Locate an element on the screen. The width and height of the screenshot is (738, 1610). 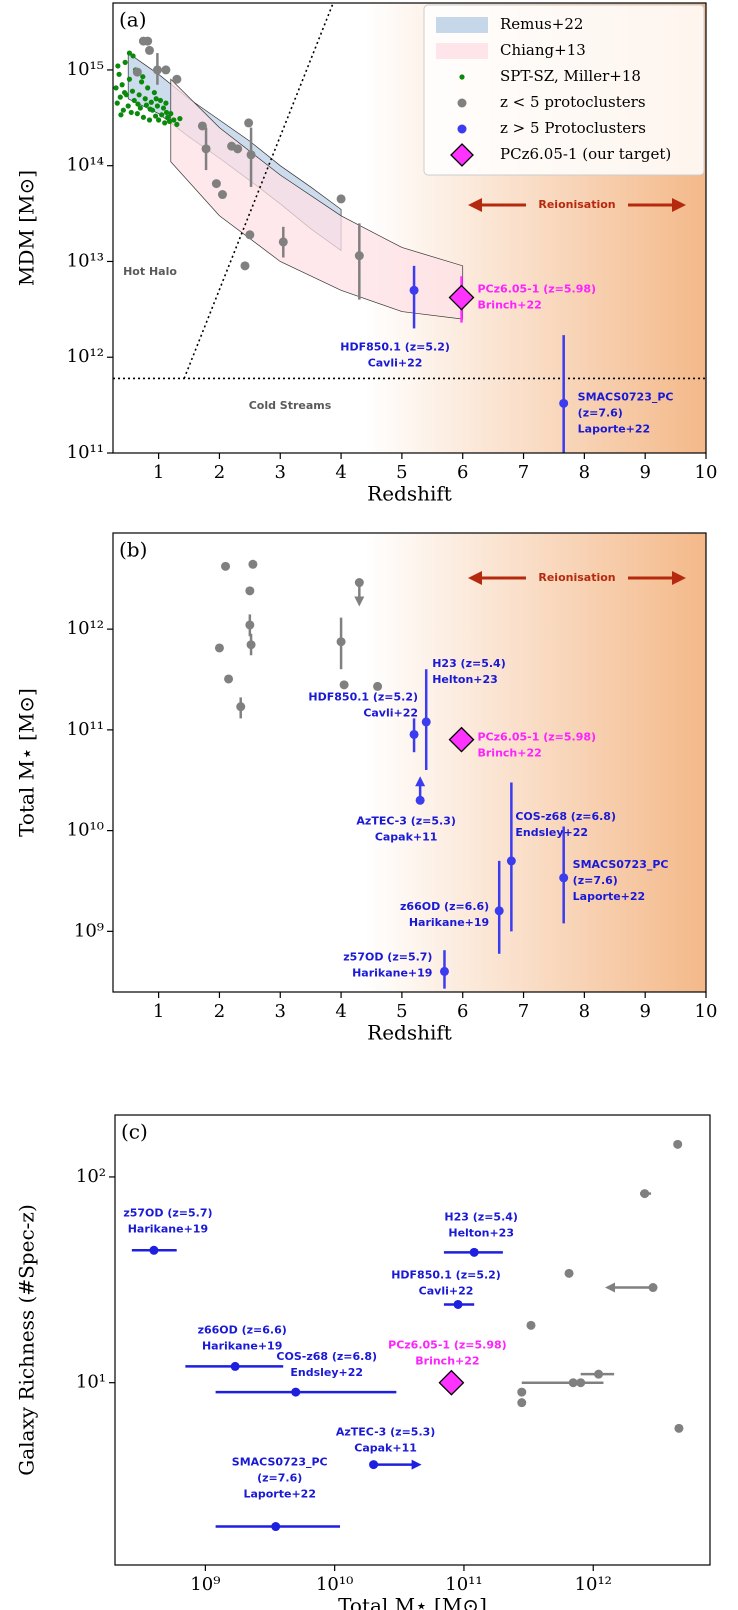
panel-label: (b) is located at coordinates (133, 550).